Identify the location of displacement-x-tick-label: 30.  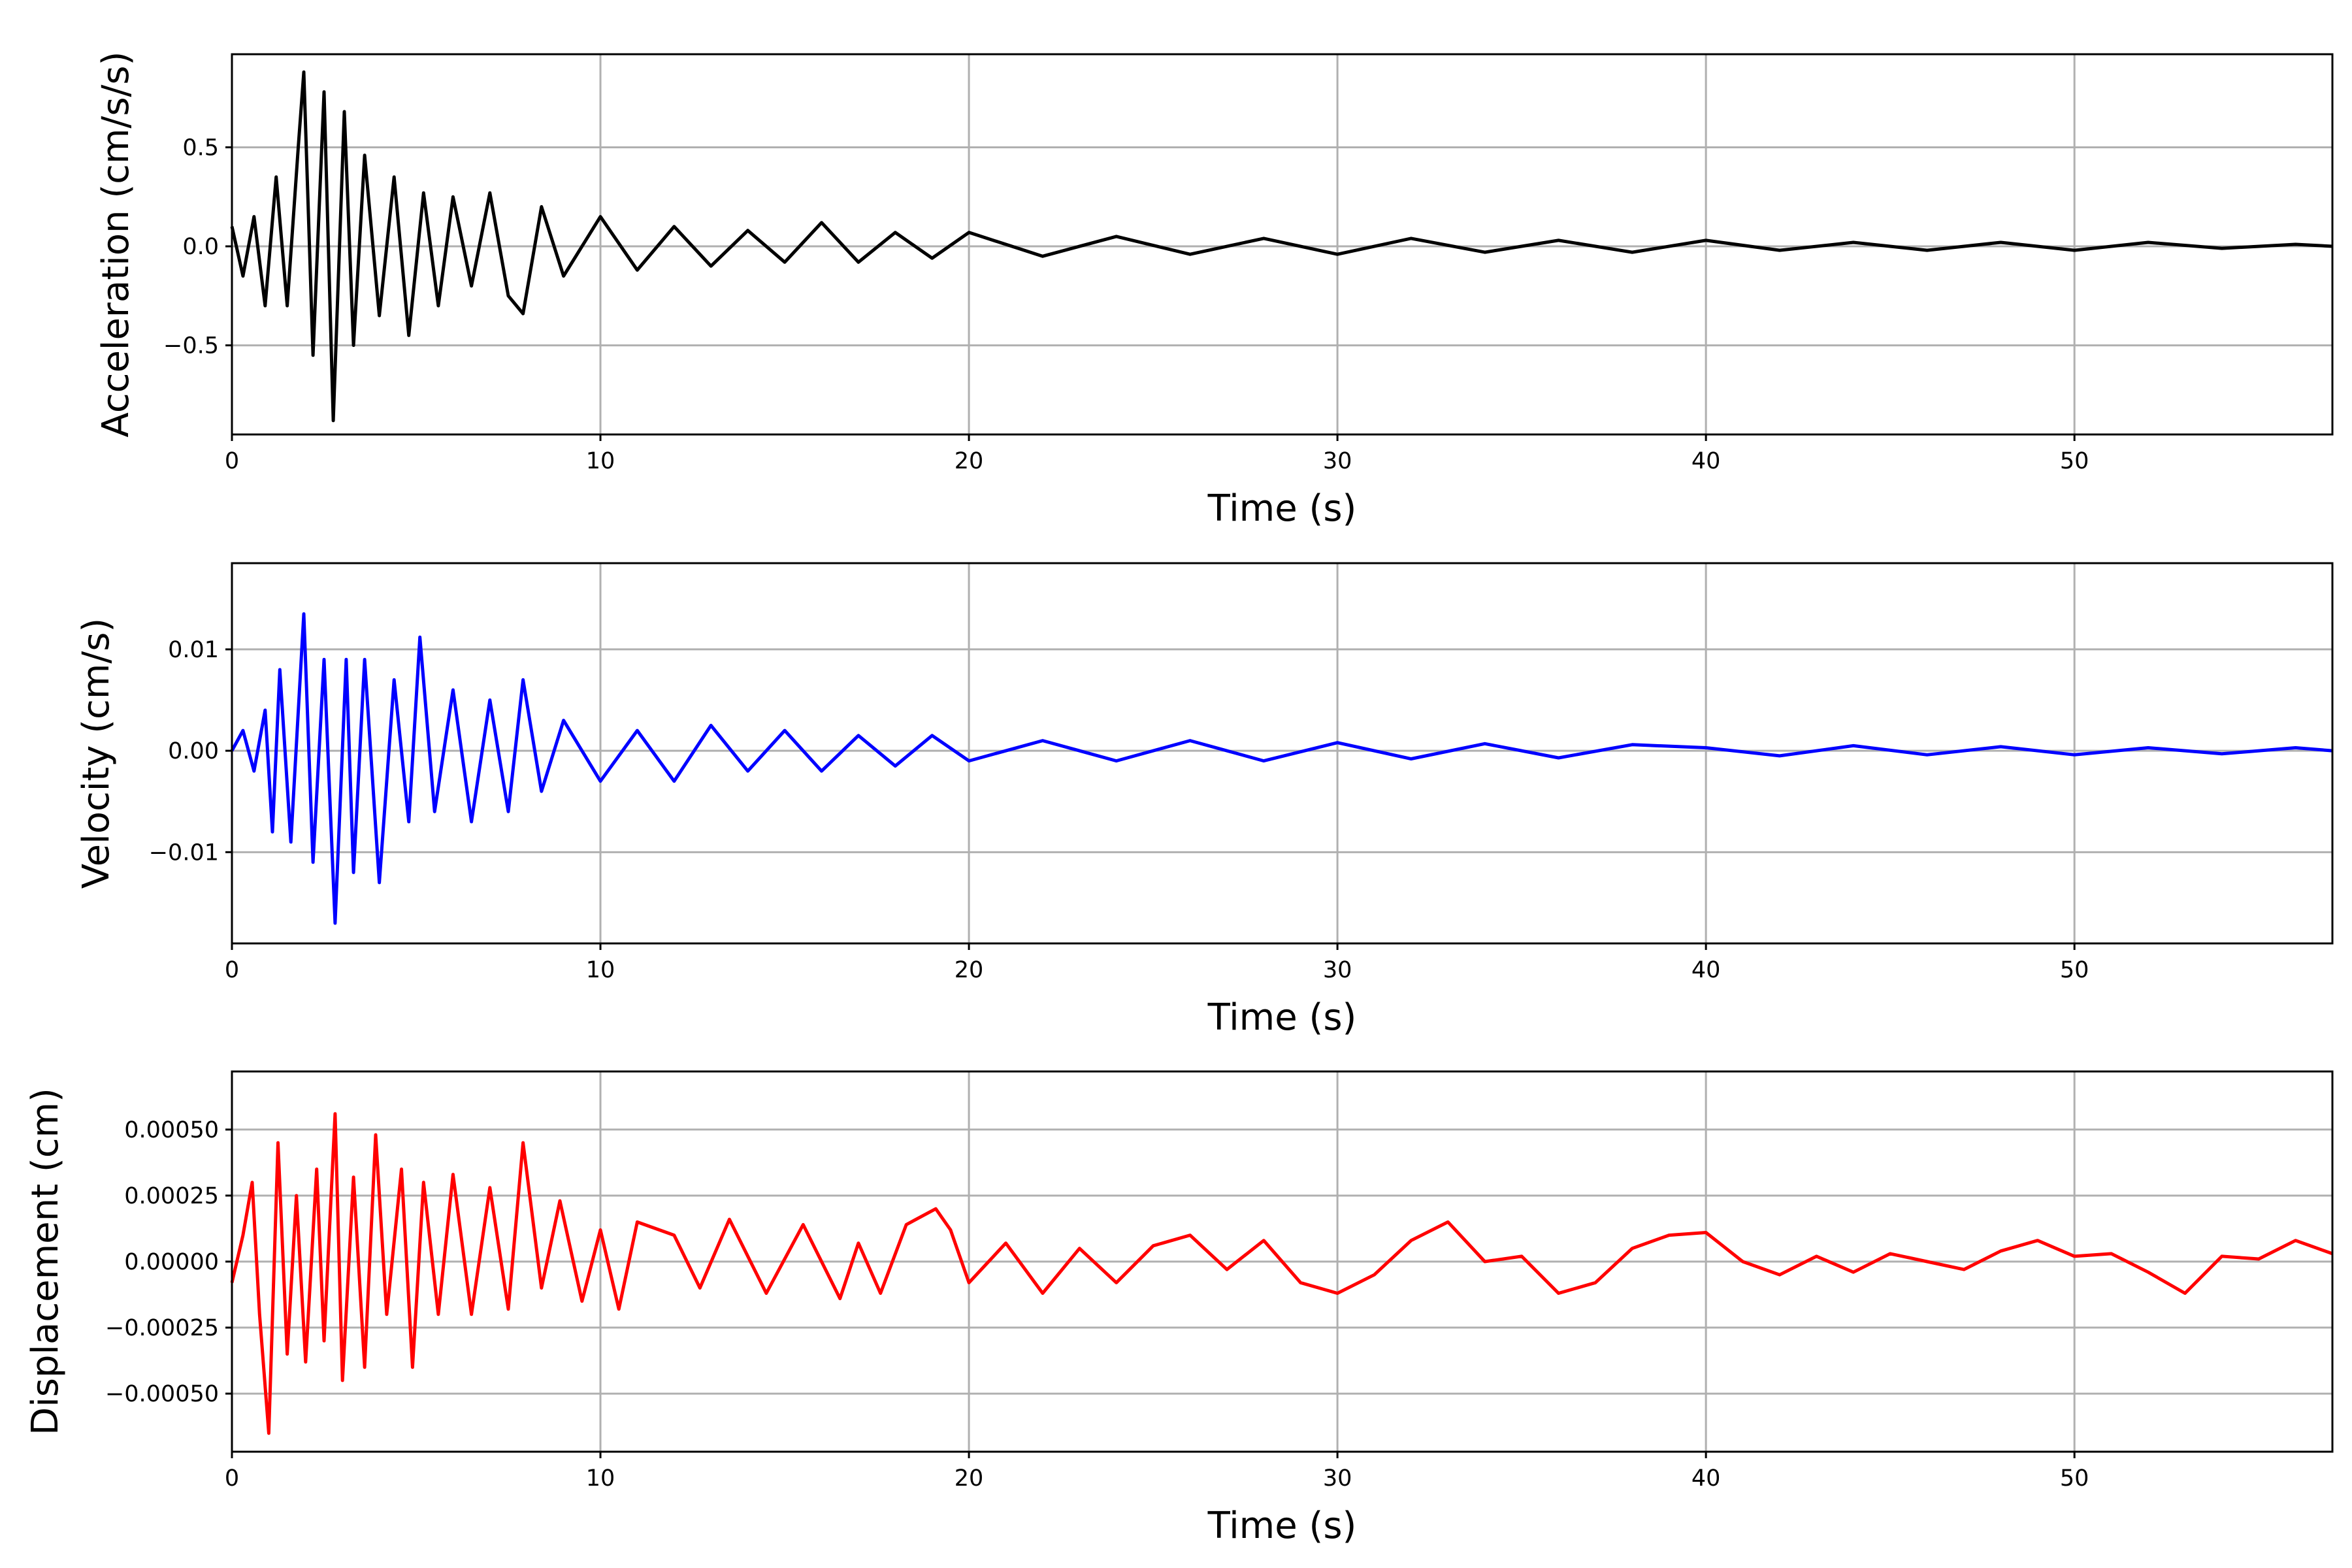
(1337, 1478).